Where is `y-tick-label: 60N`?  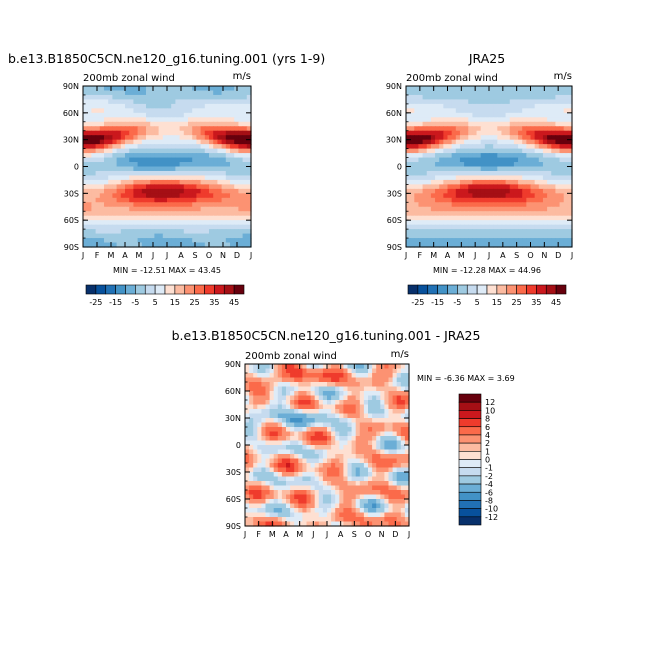 y-tick-label: 60N is located at coordinates (394, 113).